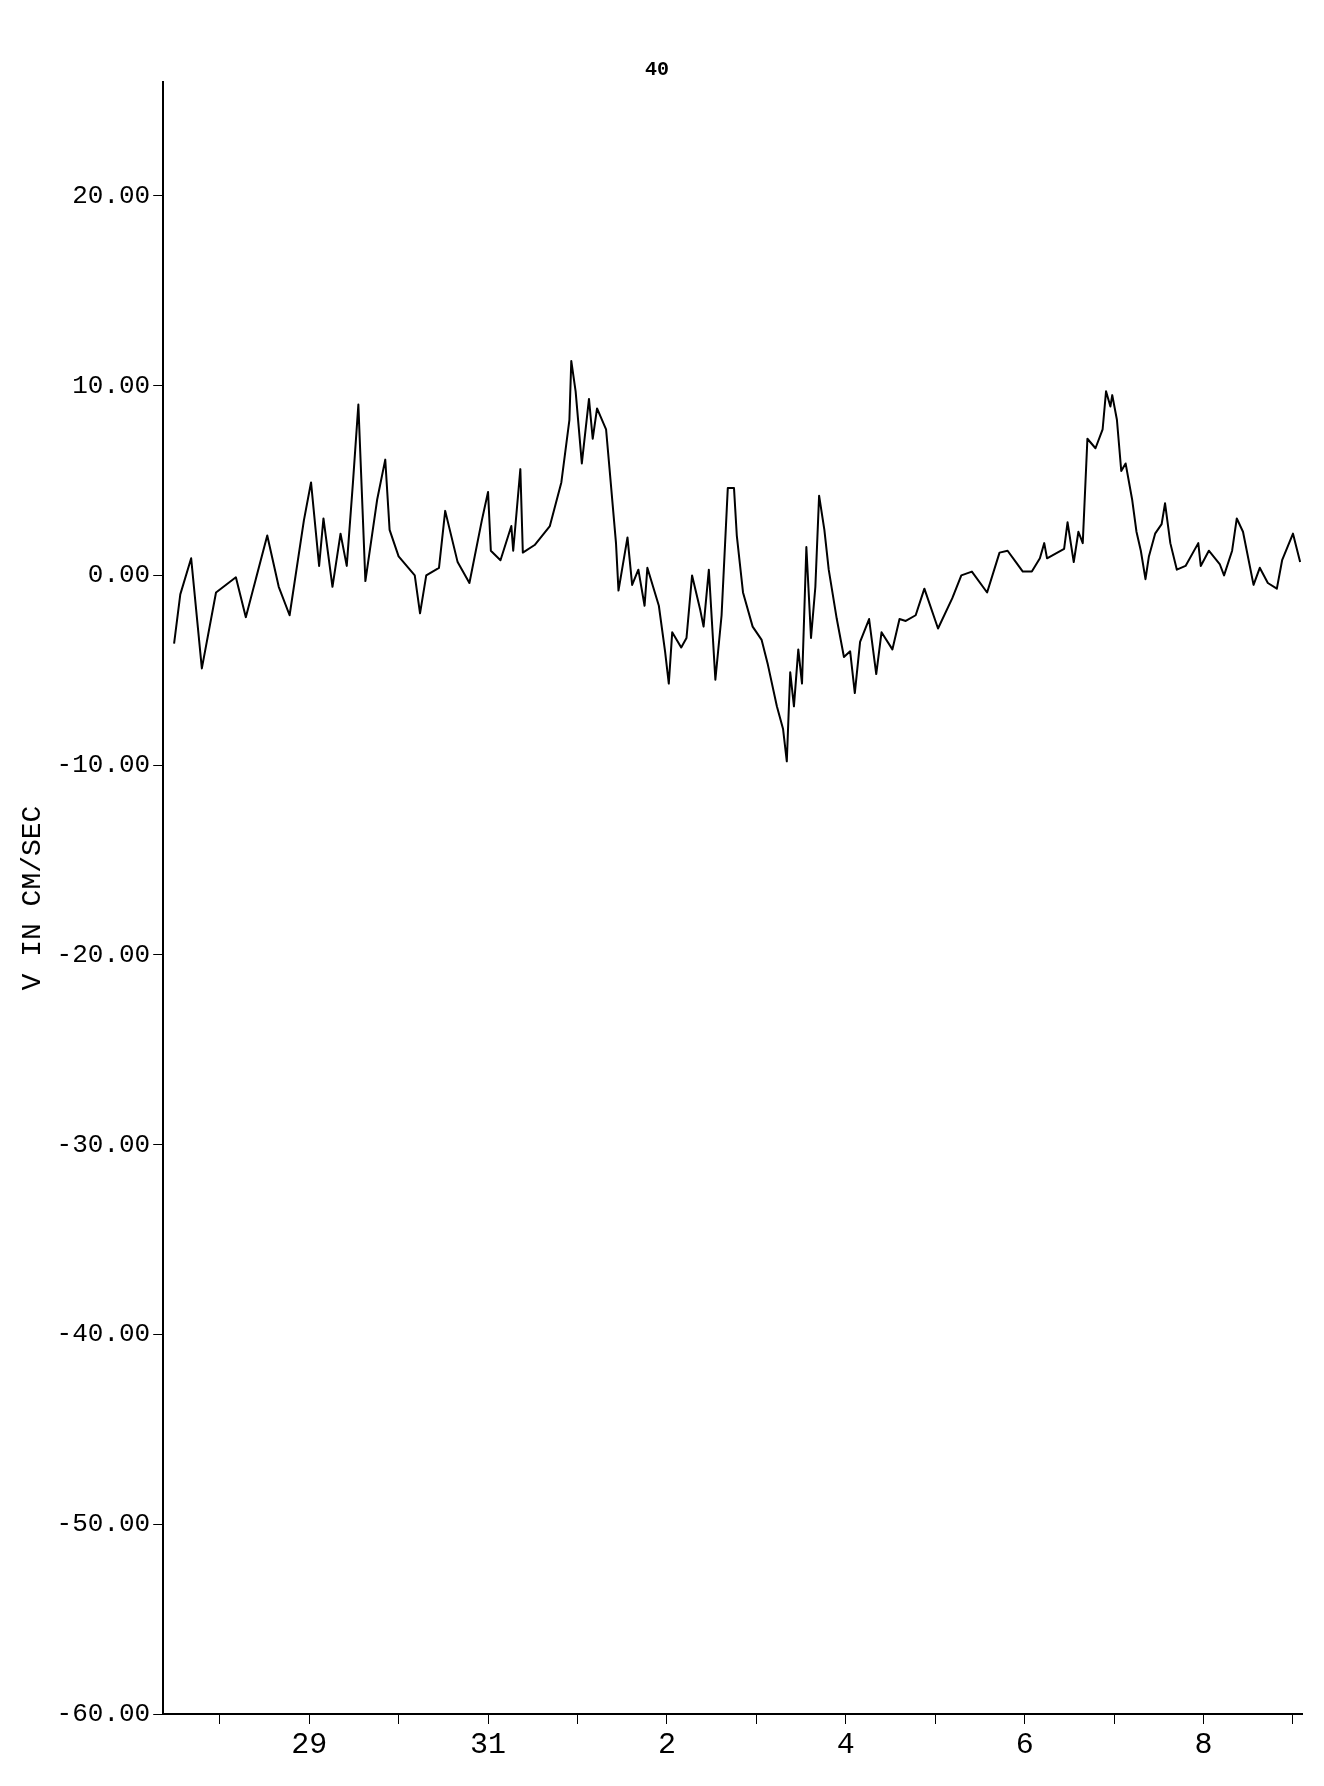  What do you see at coordinates (1203, 1744) in the screenshot?
I see `x-tick-label: 8` at bounding box center [1203, 1744].